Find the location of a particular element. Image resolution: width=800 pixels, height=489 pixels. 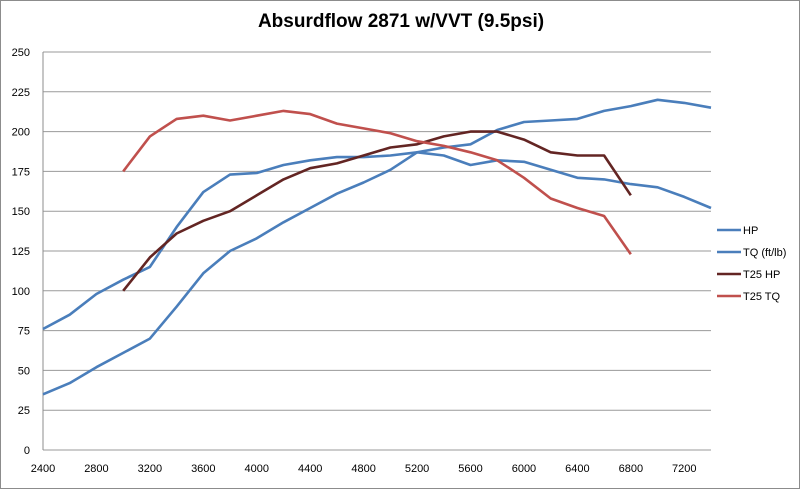

y-tick-label: 100 is located at coordinates (21, 292).